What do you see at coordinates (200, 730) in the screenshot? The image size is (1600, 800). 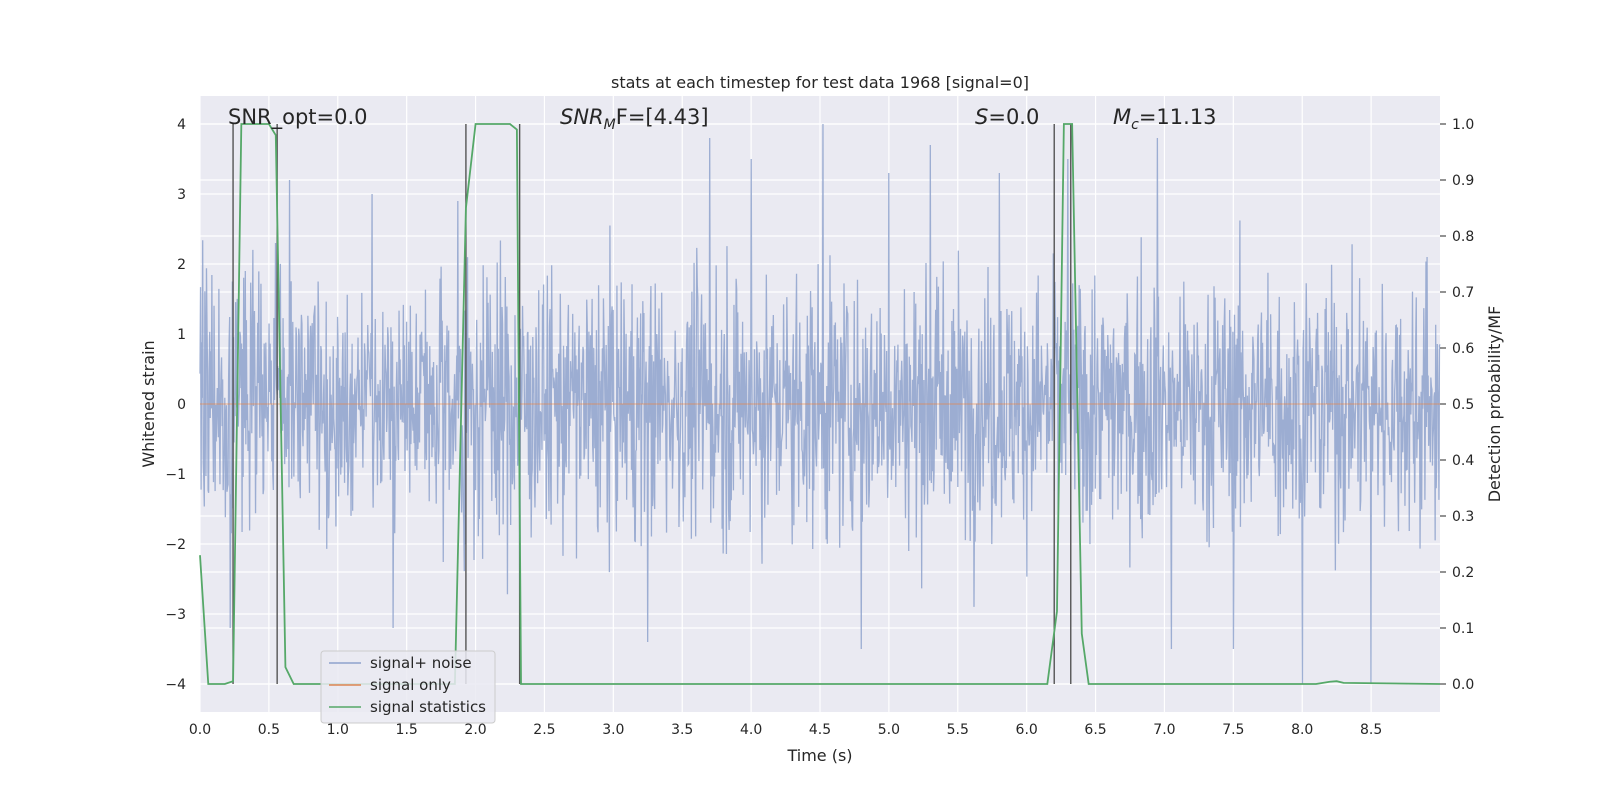 I see `x-tick-label: 0.0` at bounding box center [200, 730].